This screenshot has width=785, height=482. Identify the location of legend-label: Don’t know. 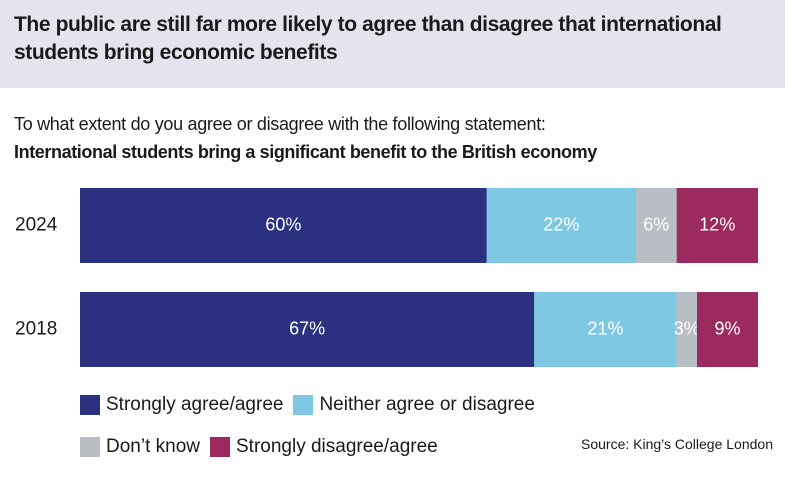
(153, 446).